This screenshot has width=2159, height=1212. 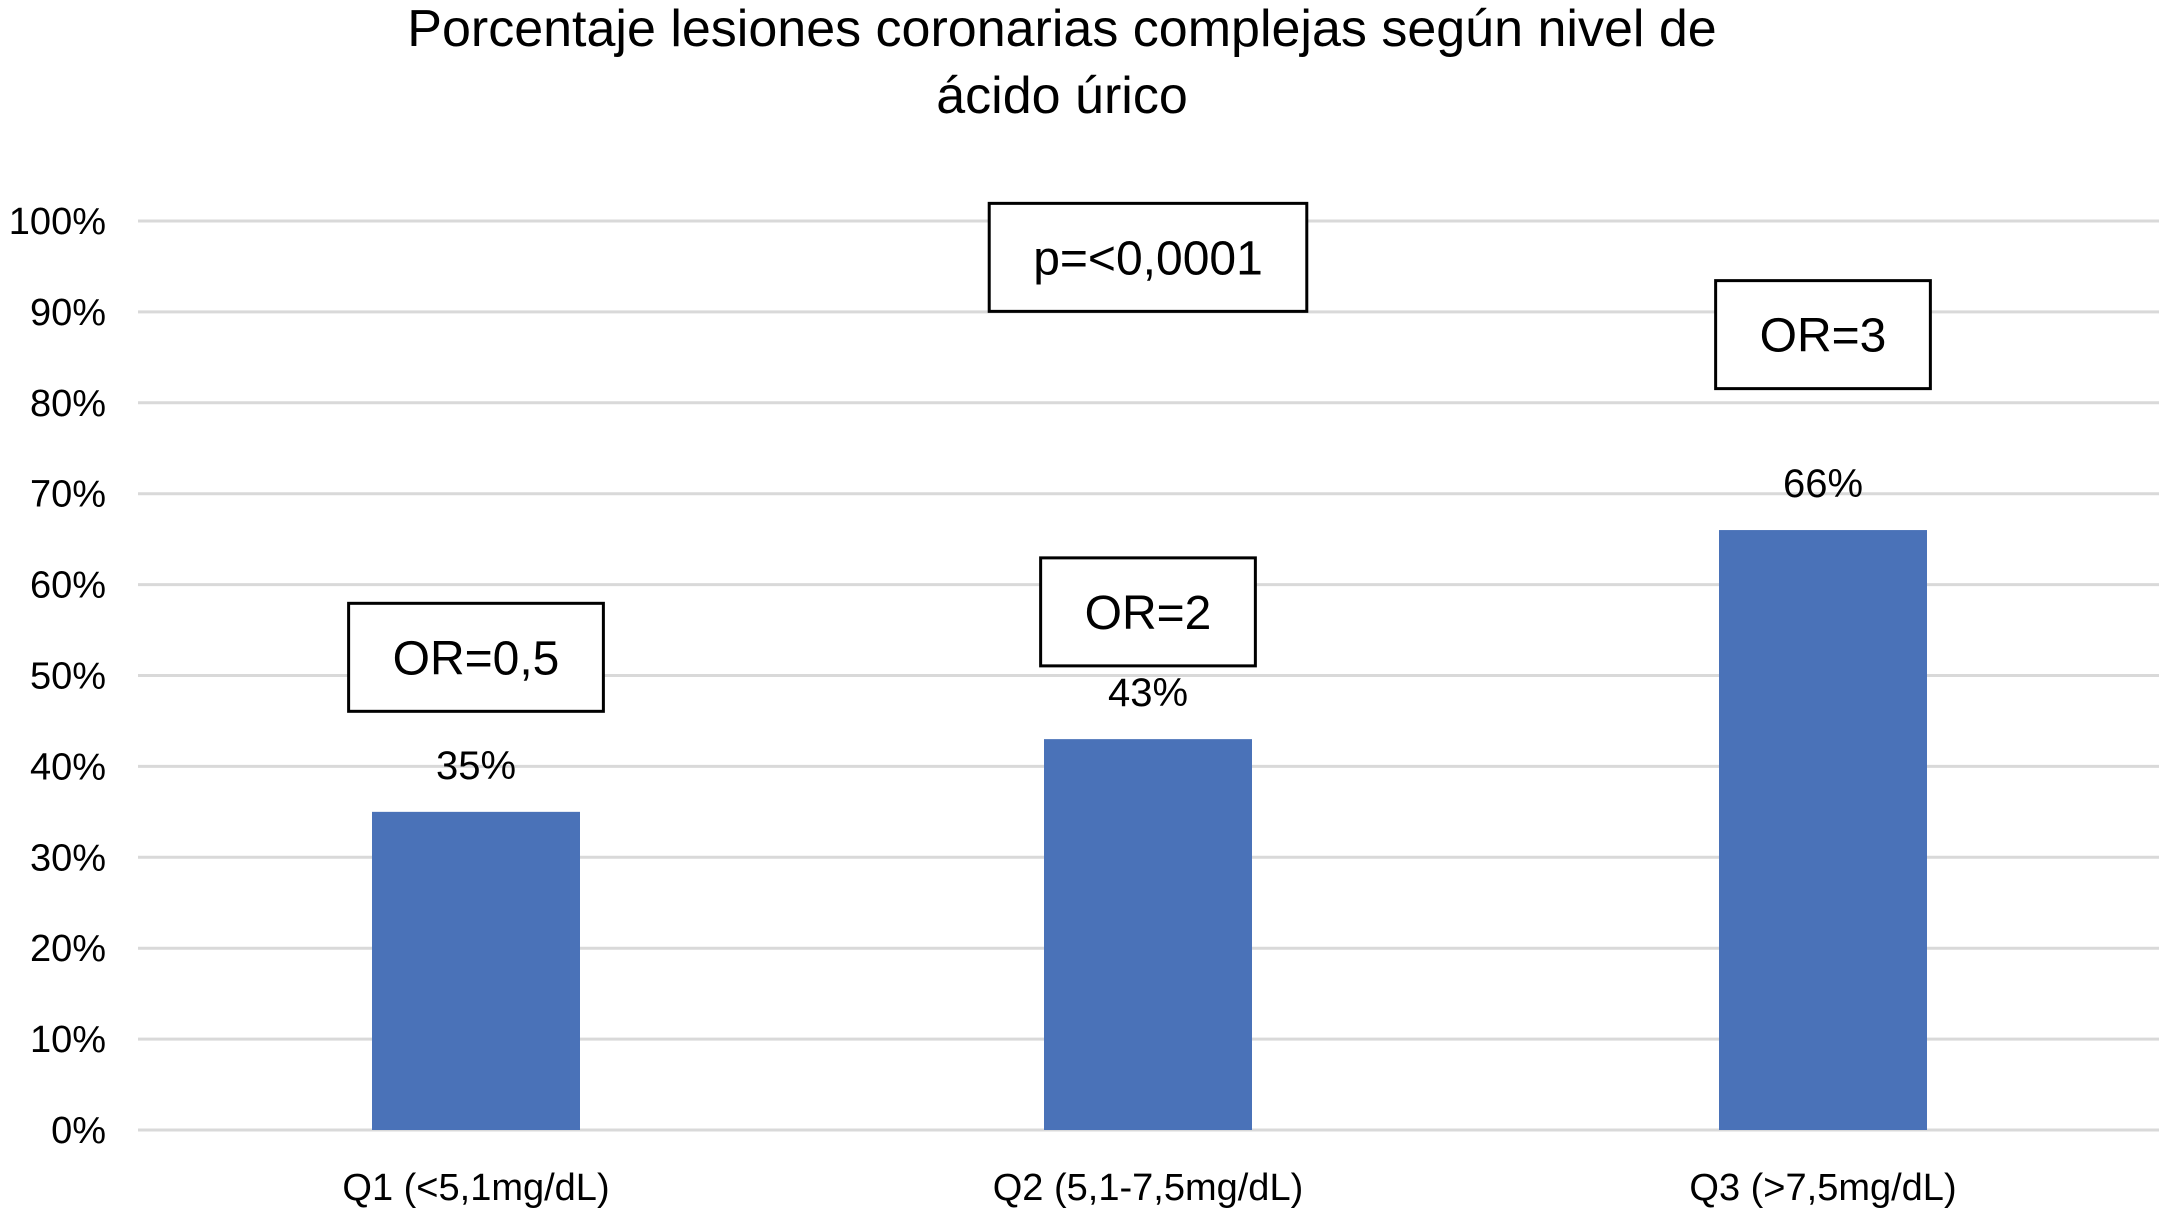 I want to click on x-tick-label: Q2 (5,1-7,5mg/dL), so click(x=1148, y=1188).